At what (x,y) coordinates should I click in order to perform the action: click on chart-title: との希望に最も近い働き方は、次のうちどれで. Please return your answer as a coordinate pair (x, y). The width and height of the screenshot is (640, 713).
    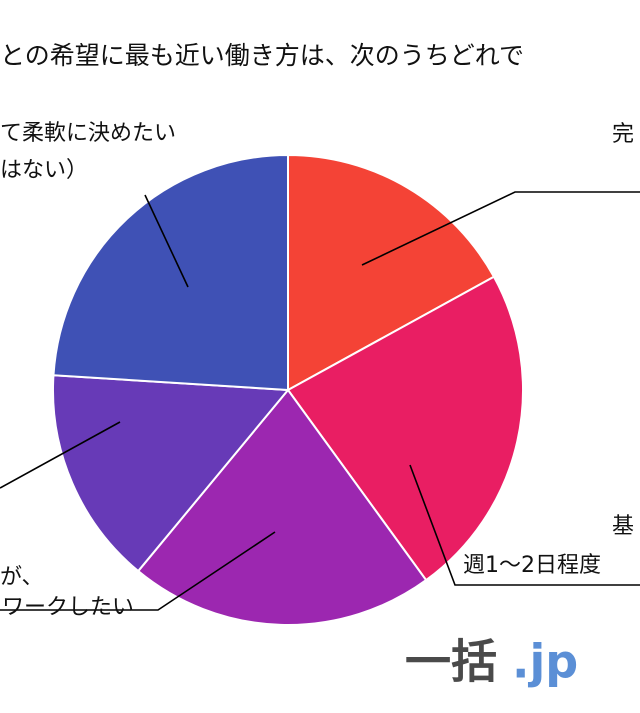
    Looking at the image, I should click on (262, 55).